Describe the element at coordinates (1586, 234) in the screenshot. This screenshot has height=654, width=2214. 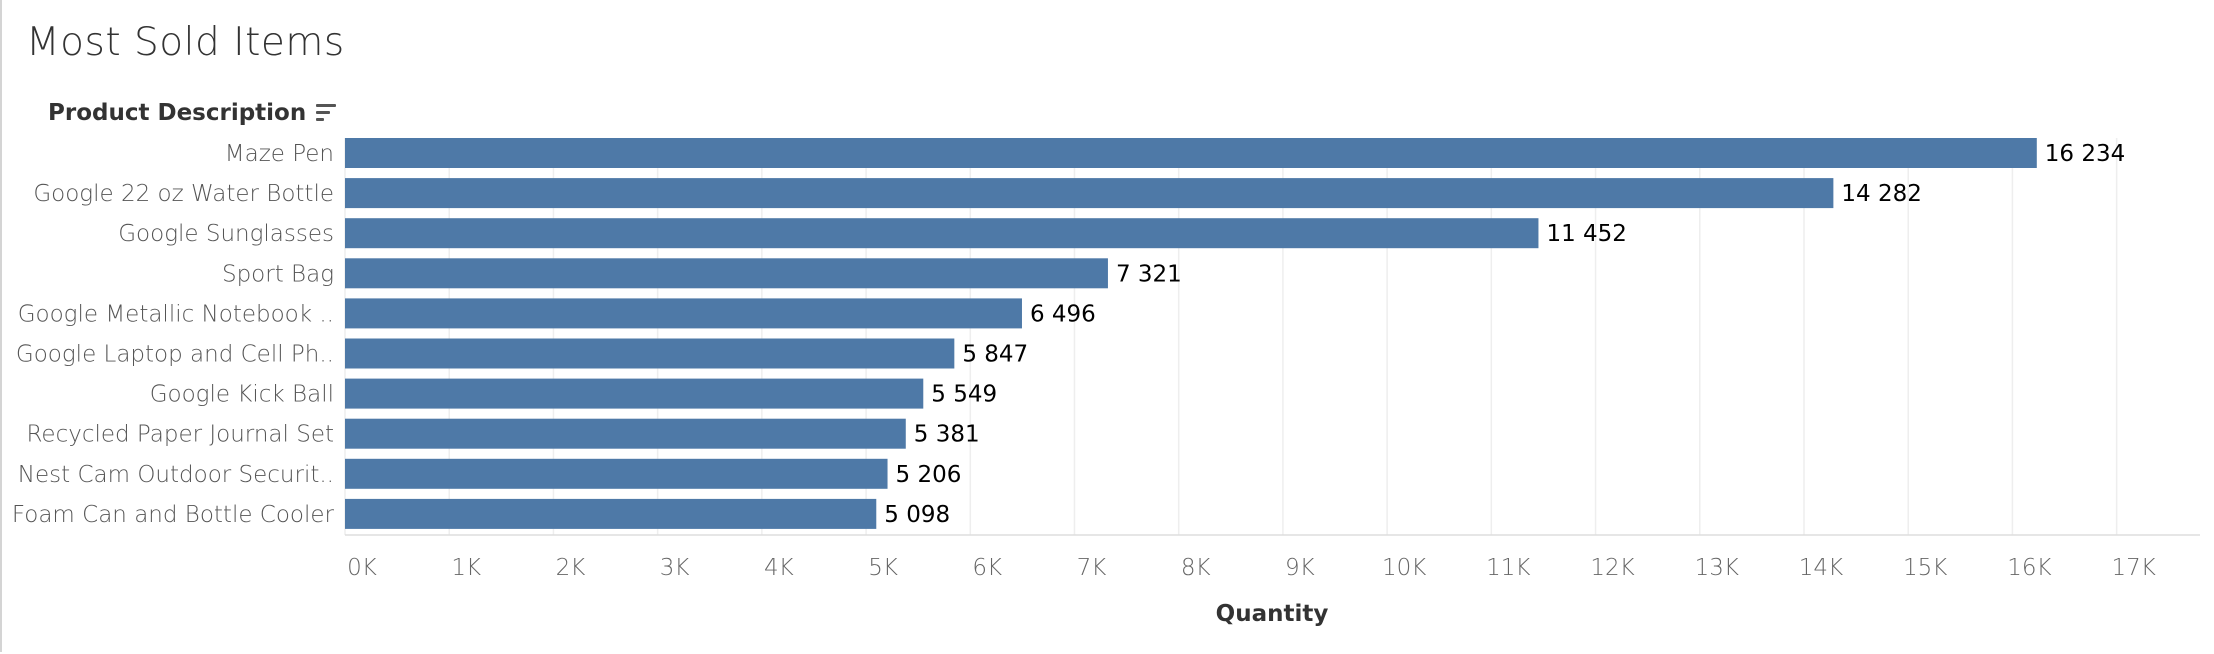
I see `value-label: 11 452` at that location.